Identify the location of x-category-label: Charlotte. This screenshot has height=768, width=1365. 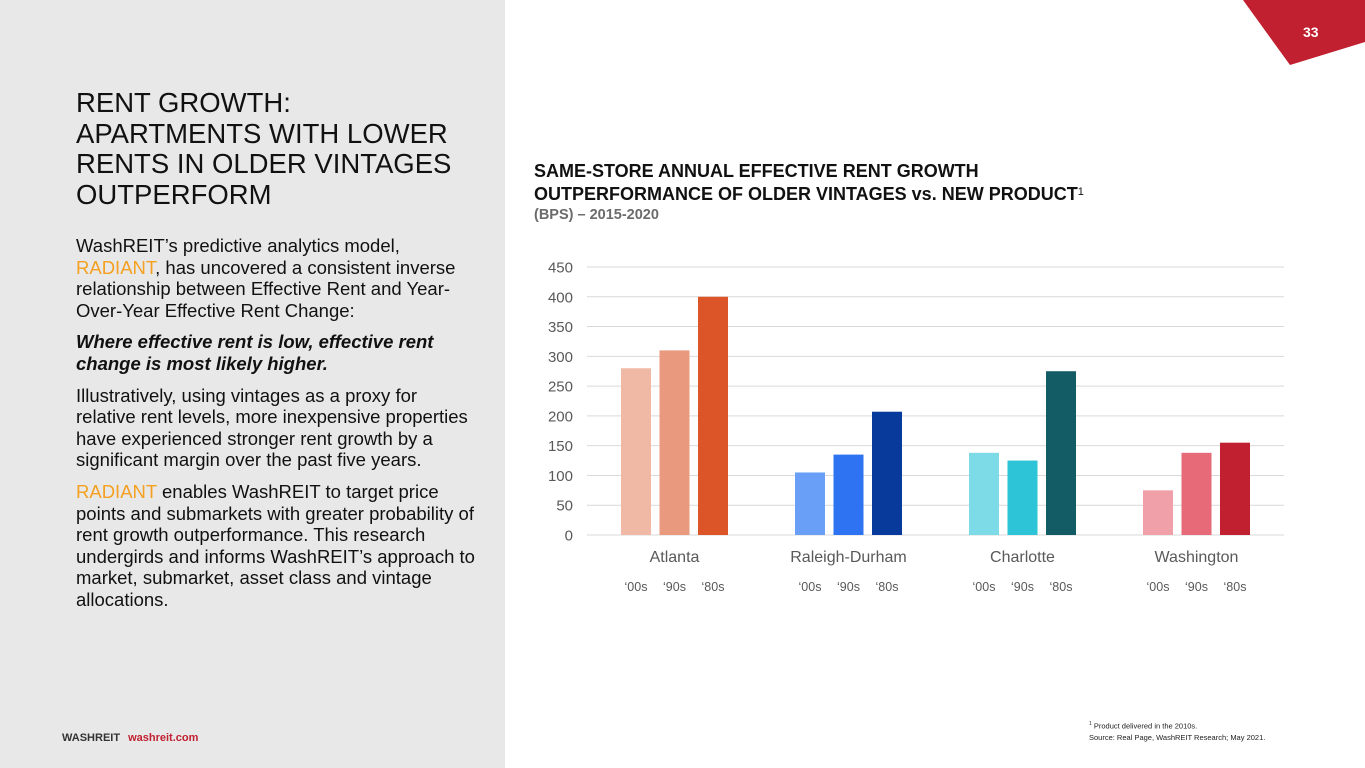
(1022, 557).